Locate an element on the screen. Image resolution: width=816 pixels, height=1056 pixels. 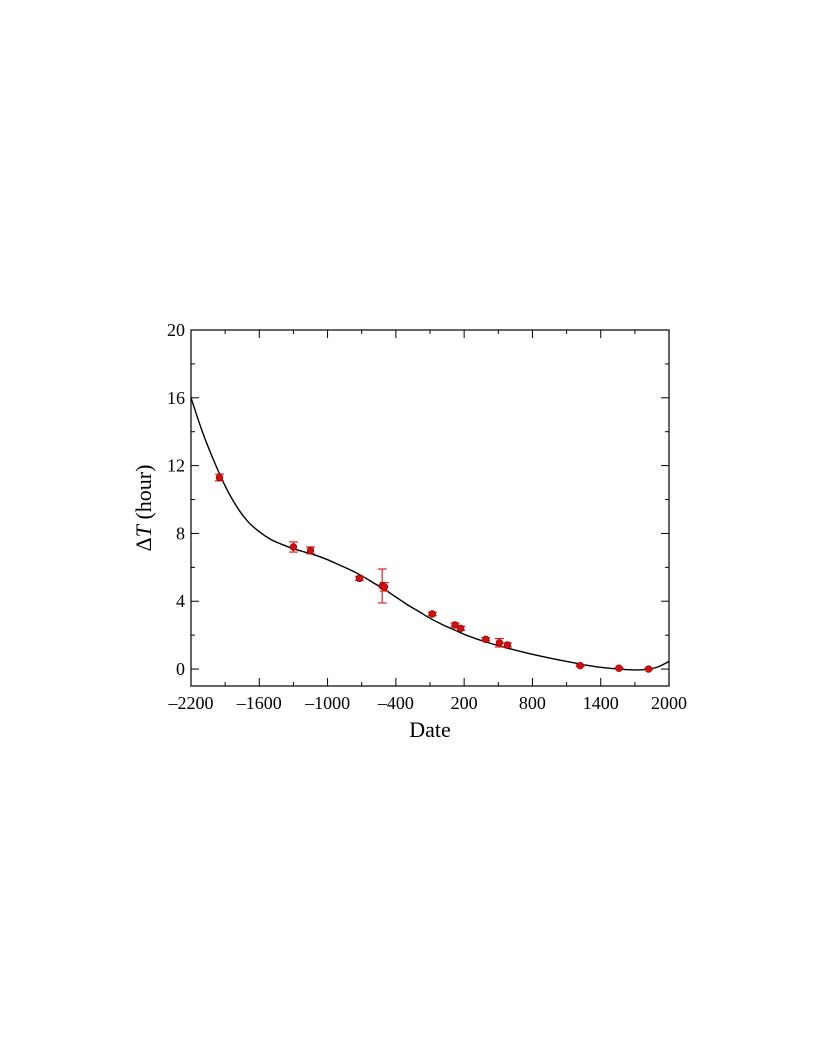
y-tick-label: 16 is located at coordinates (176, 398).